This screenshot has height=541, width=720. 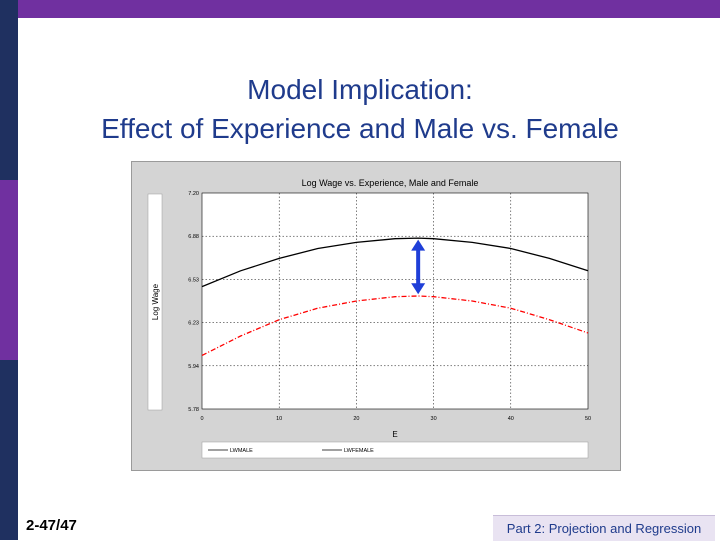 What do you see at coordinates (418, 289) in the screenshot?
I see `arrow-head-down` at bounding box center [418, 289].